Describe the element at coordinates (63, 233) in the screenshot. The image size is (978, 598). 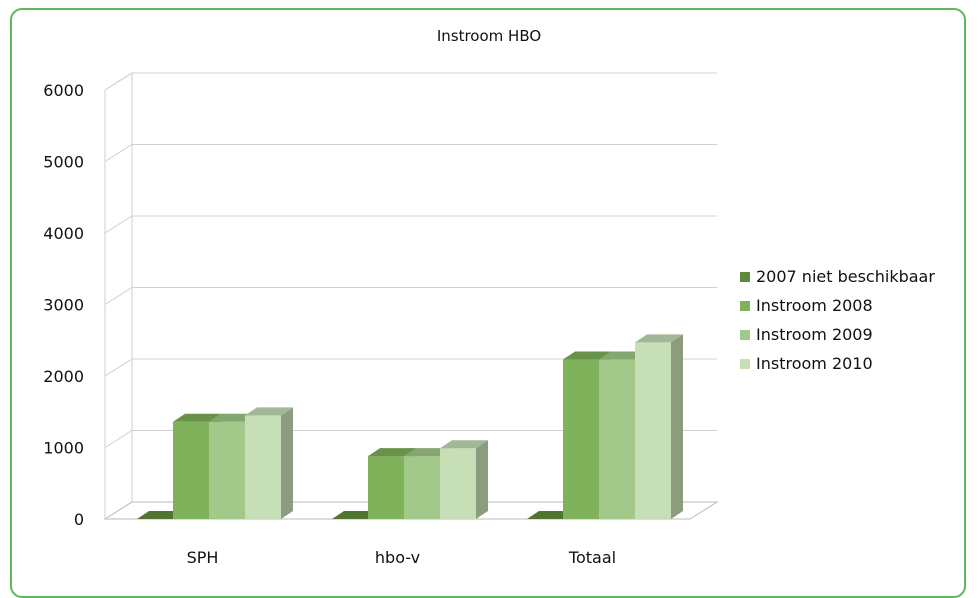
I see `y-tick-label: 4000` at that location.